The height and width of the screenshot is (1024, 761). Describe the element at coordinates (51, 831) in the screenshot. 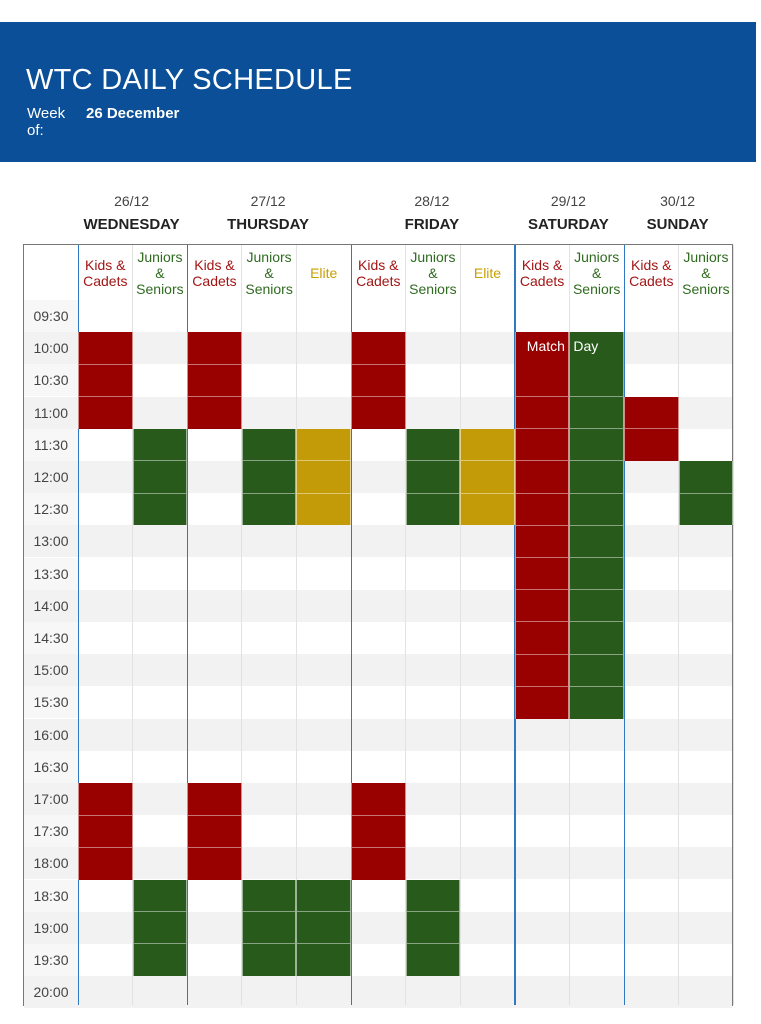

I see `time-label: 17:30` at that location.